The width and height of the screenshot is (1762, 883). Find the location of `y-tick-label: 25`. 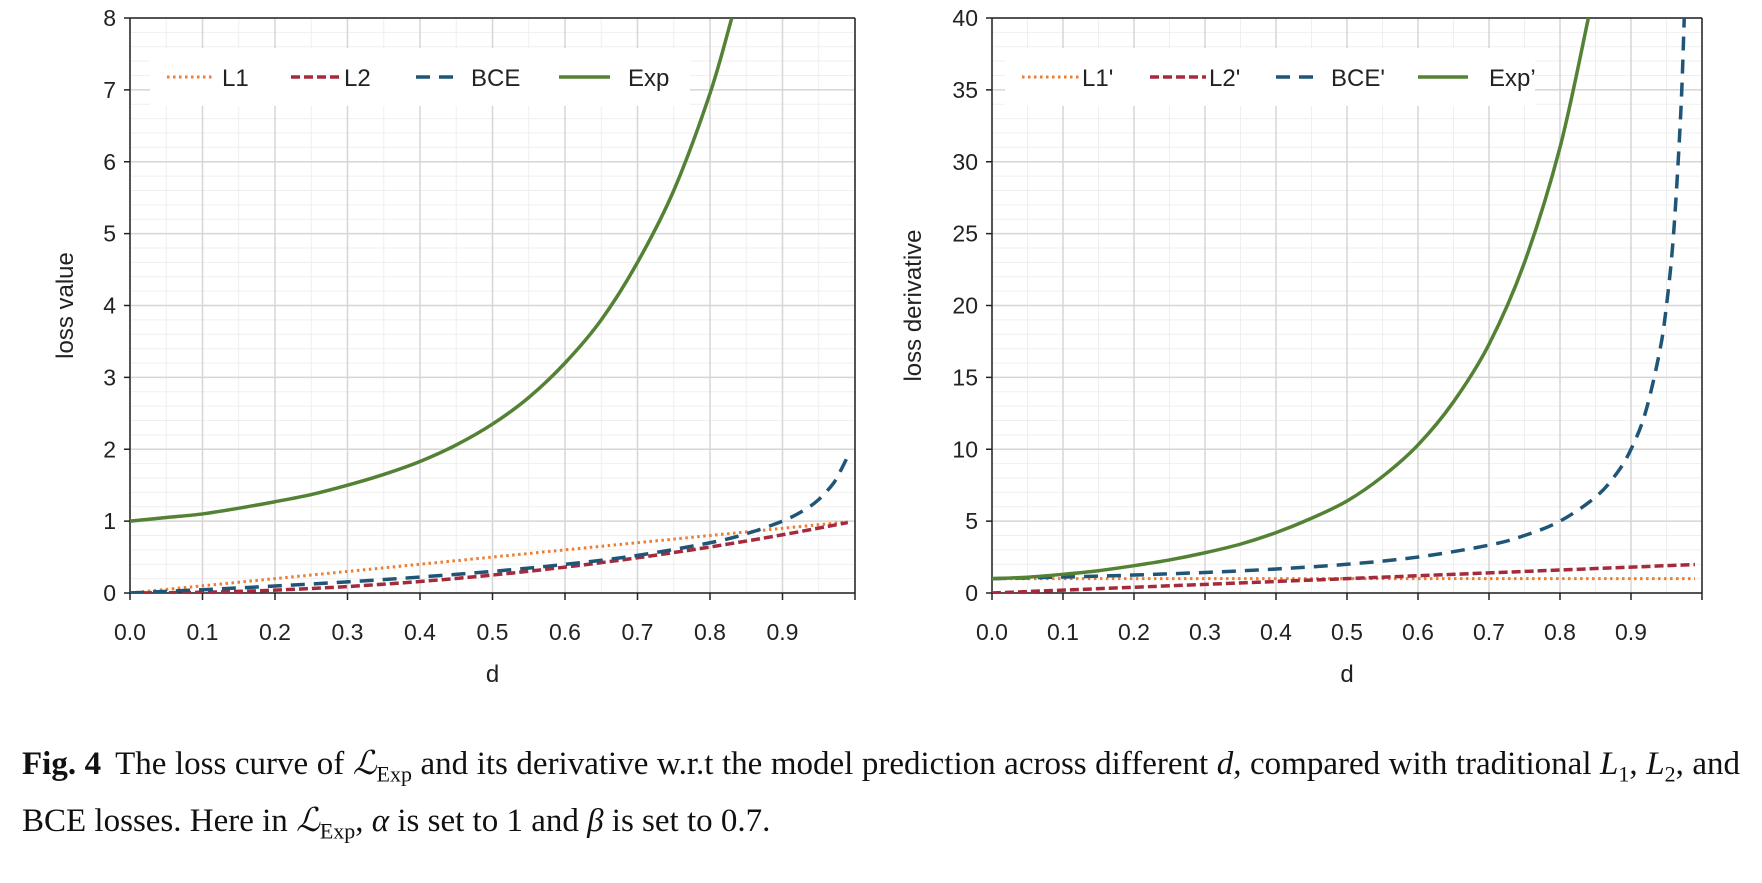

y-tick-label: 25 is located at coordinates (965, 234).